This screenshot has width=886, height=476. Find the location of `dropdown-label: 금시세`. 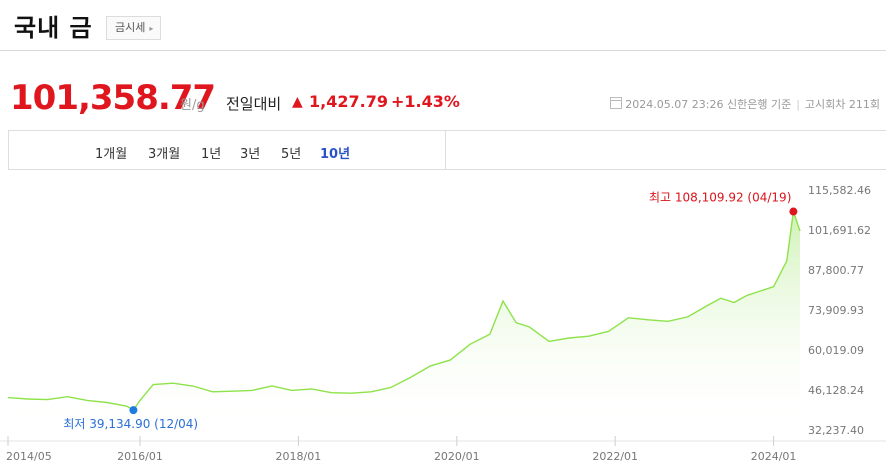

dropdown-label: 금시세 is located at coordinates (130, 27).